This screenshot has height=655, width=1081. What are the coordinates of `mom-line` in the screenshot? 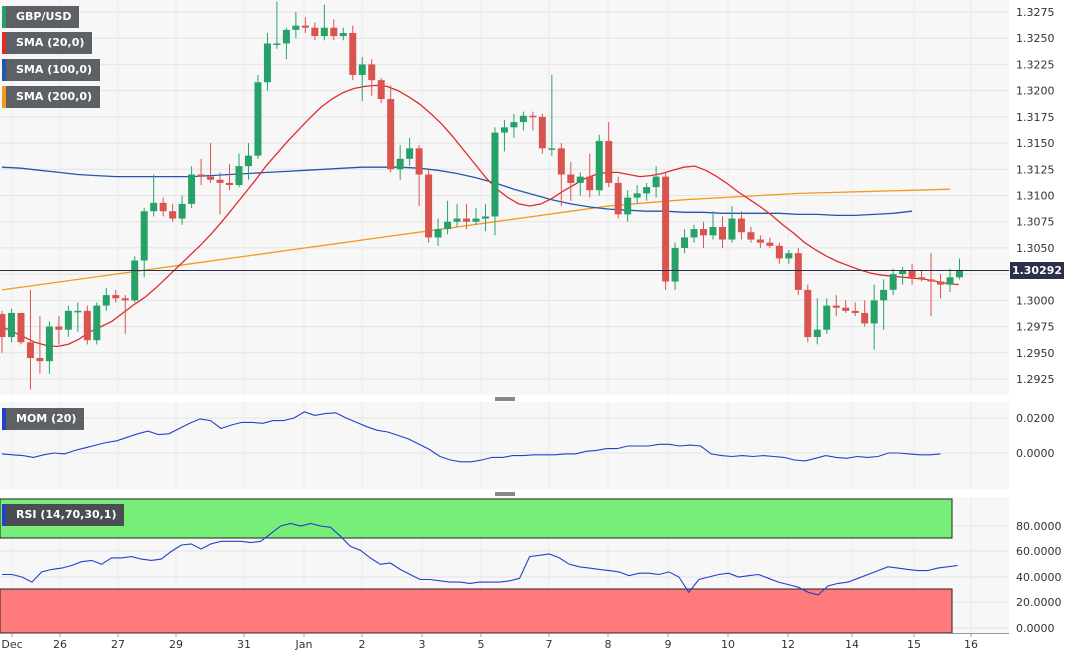 It's located at (471, 437).